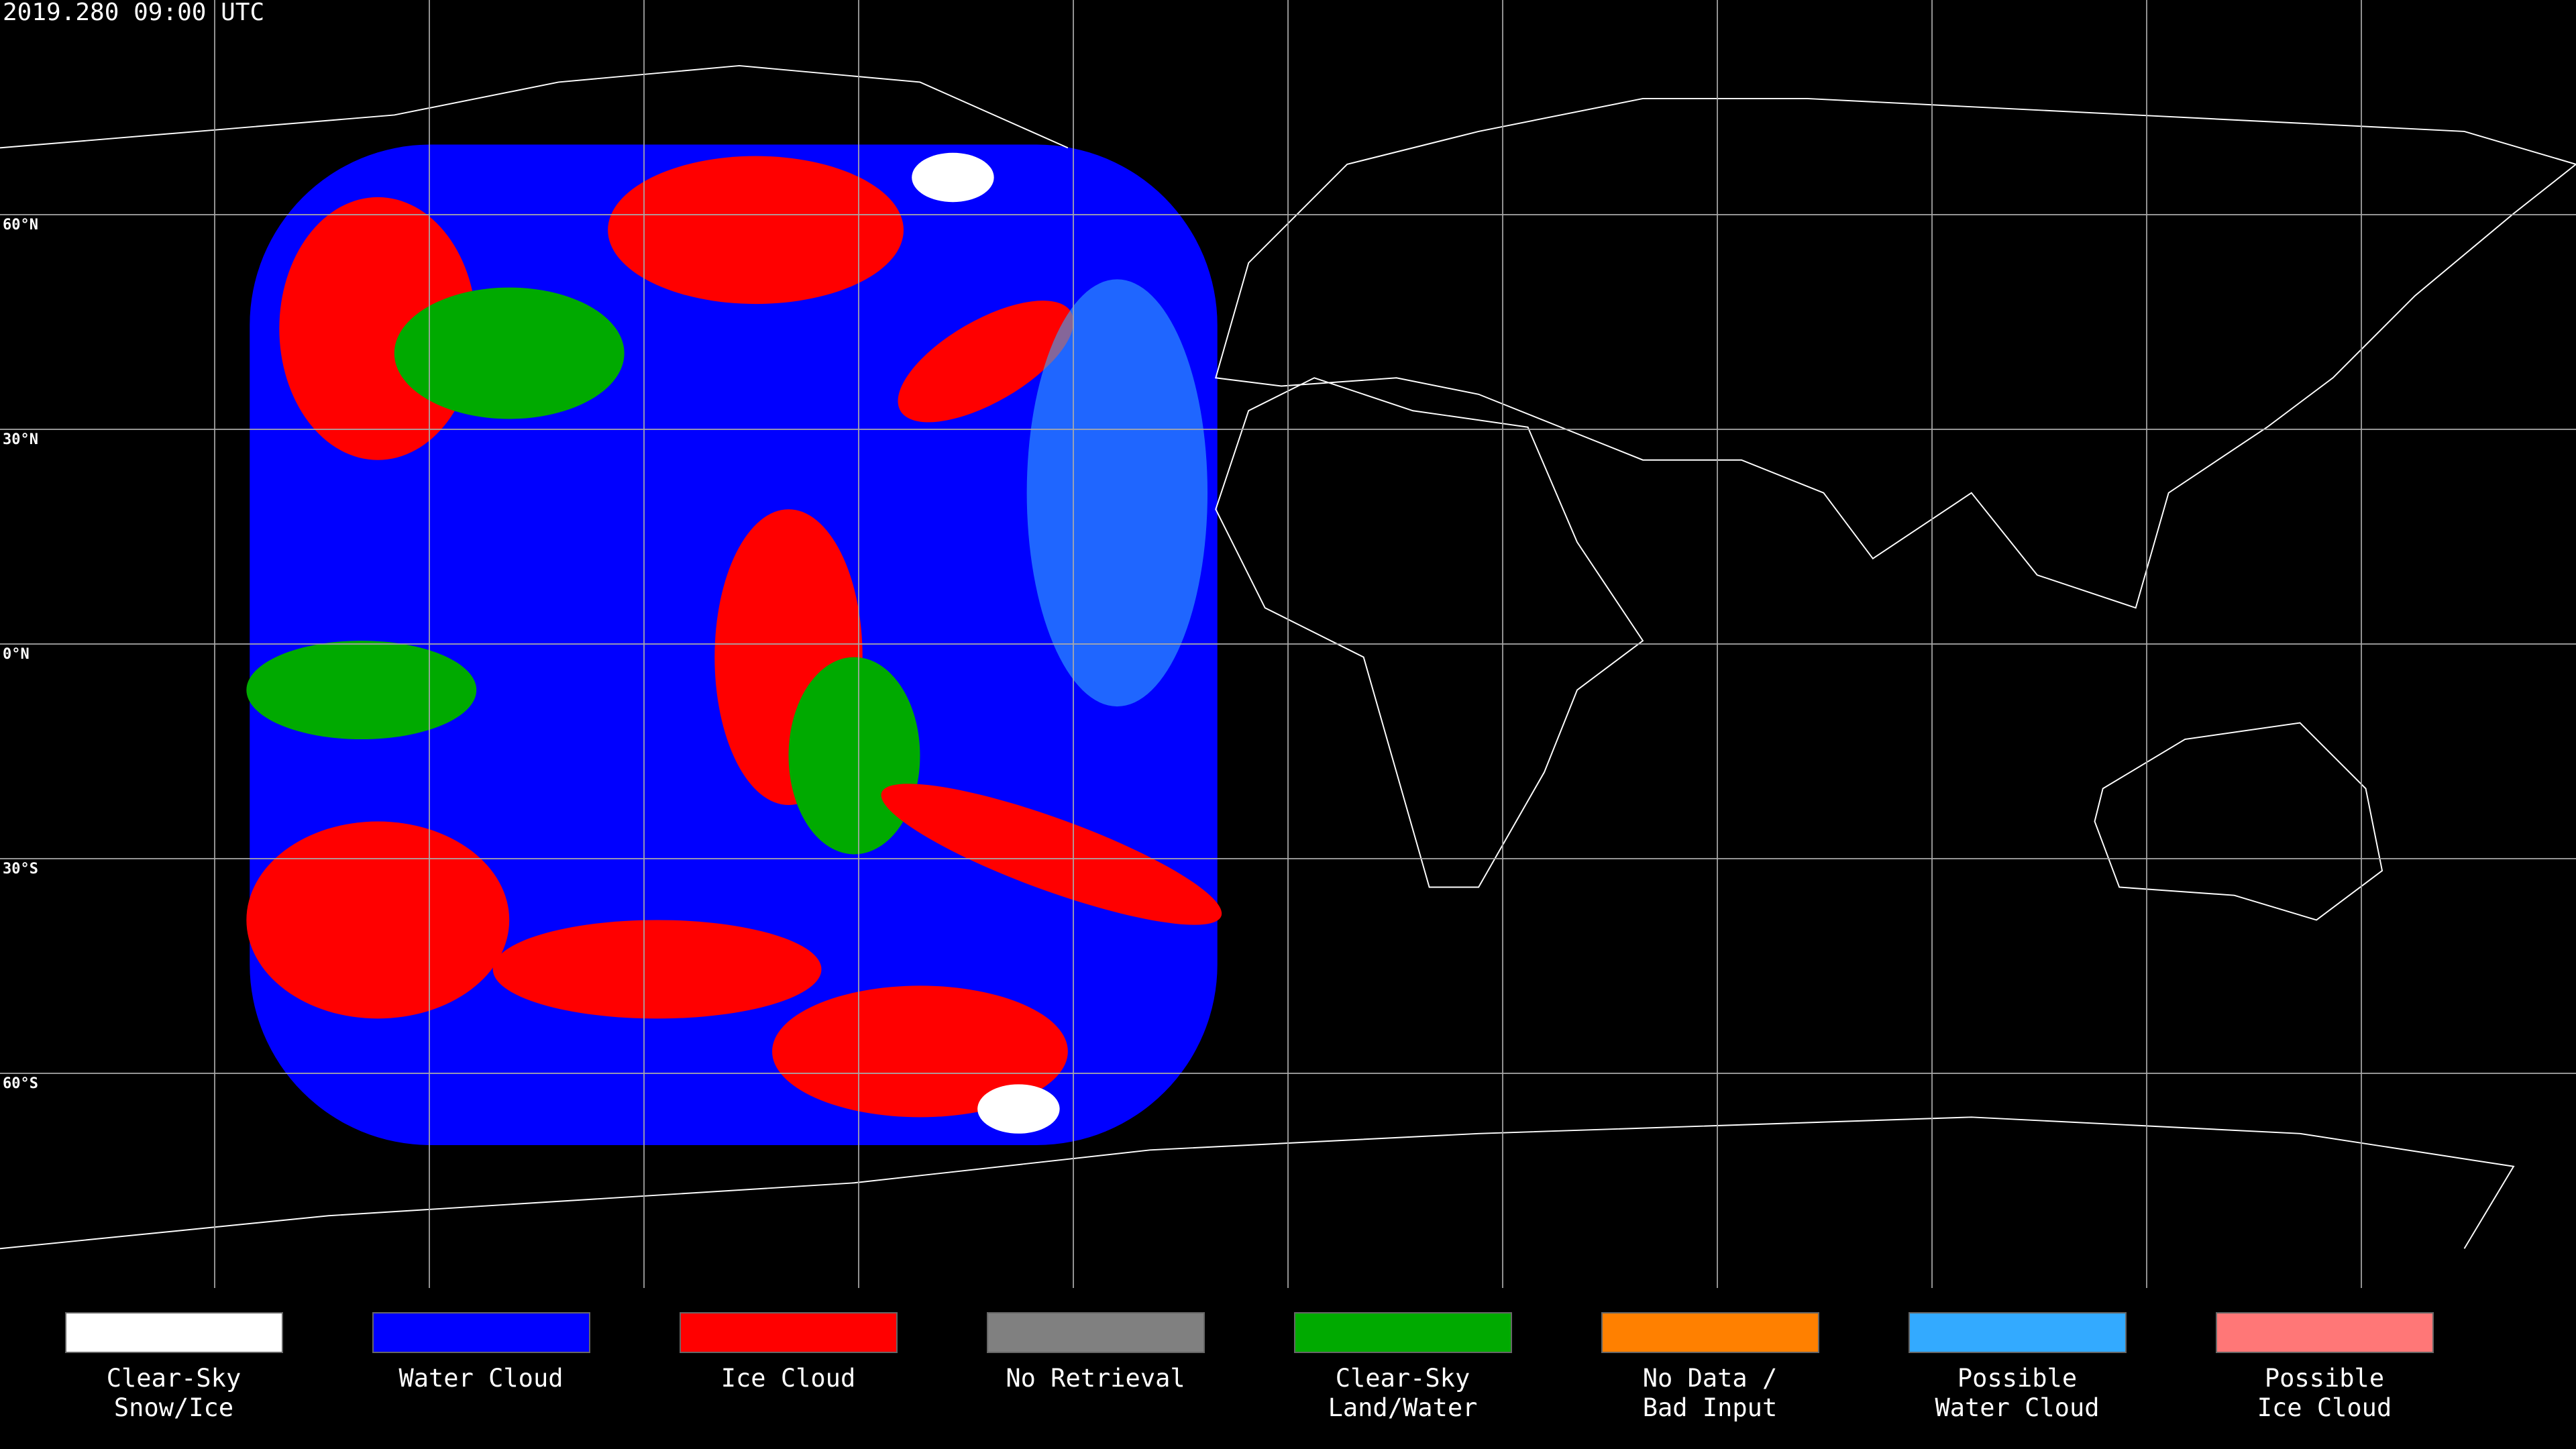  What do you see at coordinates (16, 654) in the screenshot?
I see `latitude-label: 0°N` at bounding box center [16, 654].